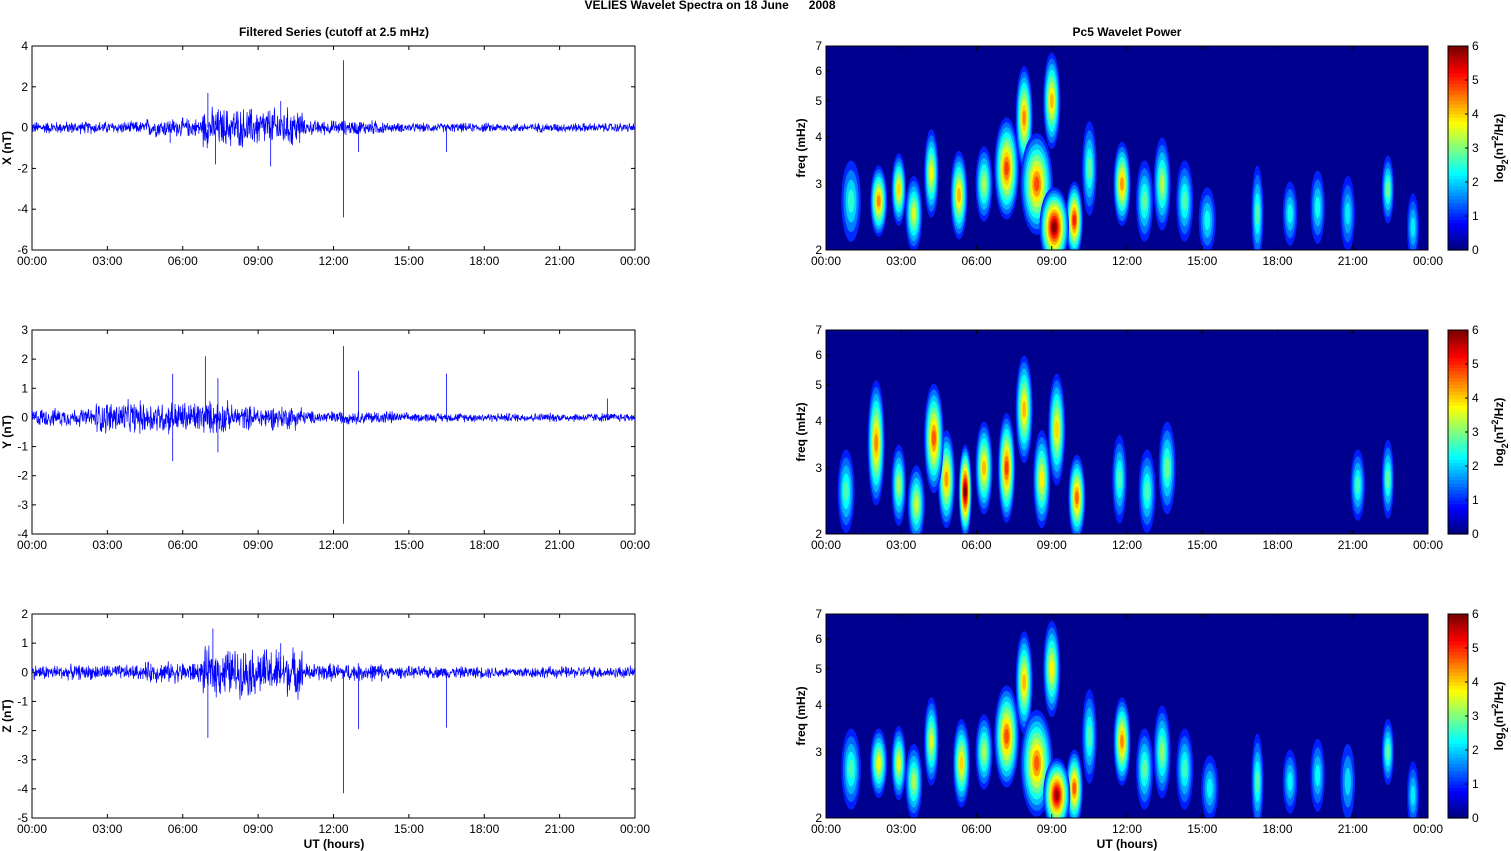 The width and height of the screenshot is (1511, 851). What do you see at coordinates (818, 818) in the screenshot?
I see `y-tick-label: 2` at bounding box center [818, 818].